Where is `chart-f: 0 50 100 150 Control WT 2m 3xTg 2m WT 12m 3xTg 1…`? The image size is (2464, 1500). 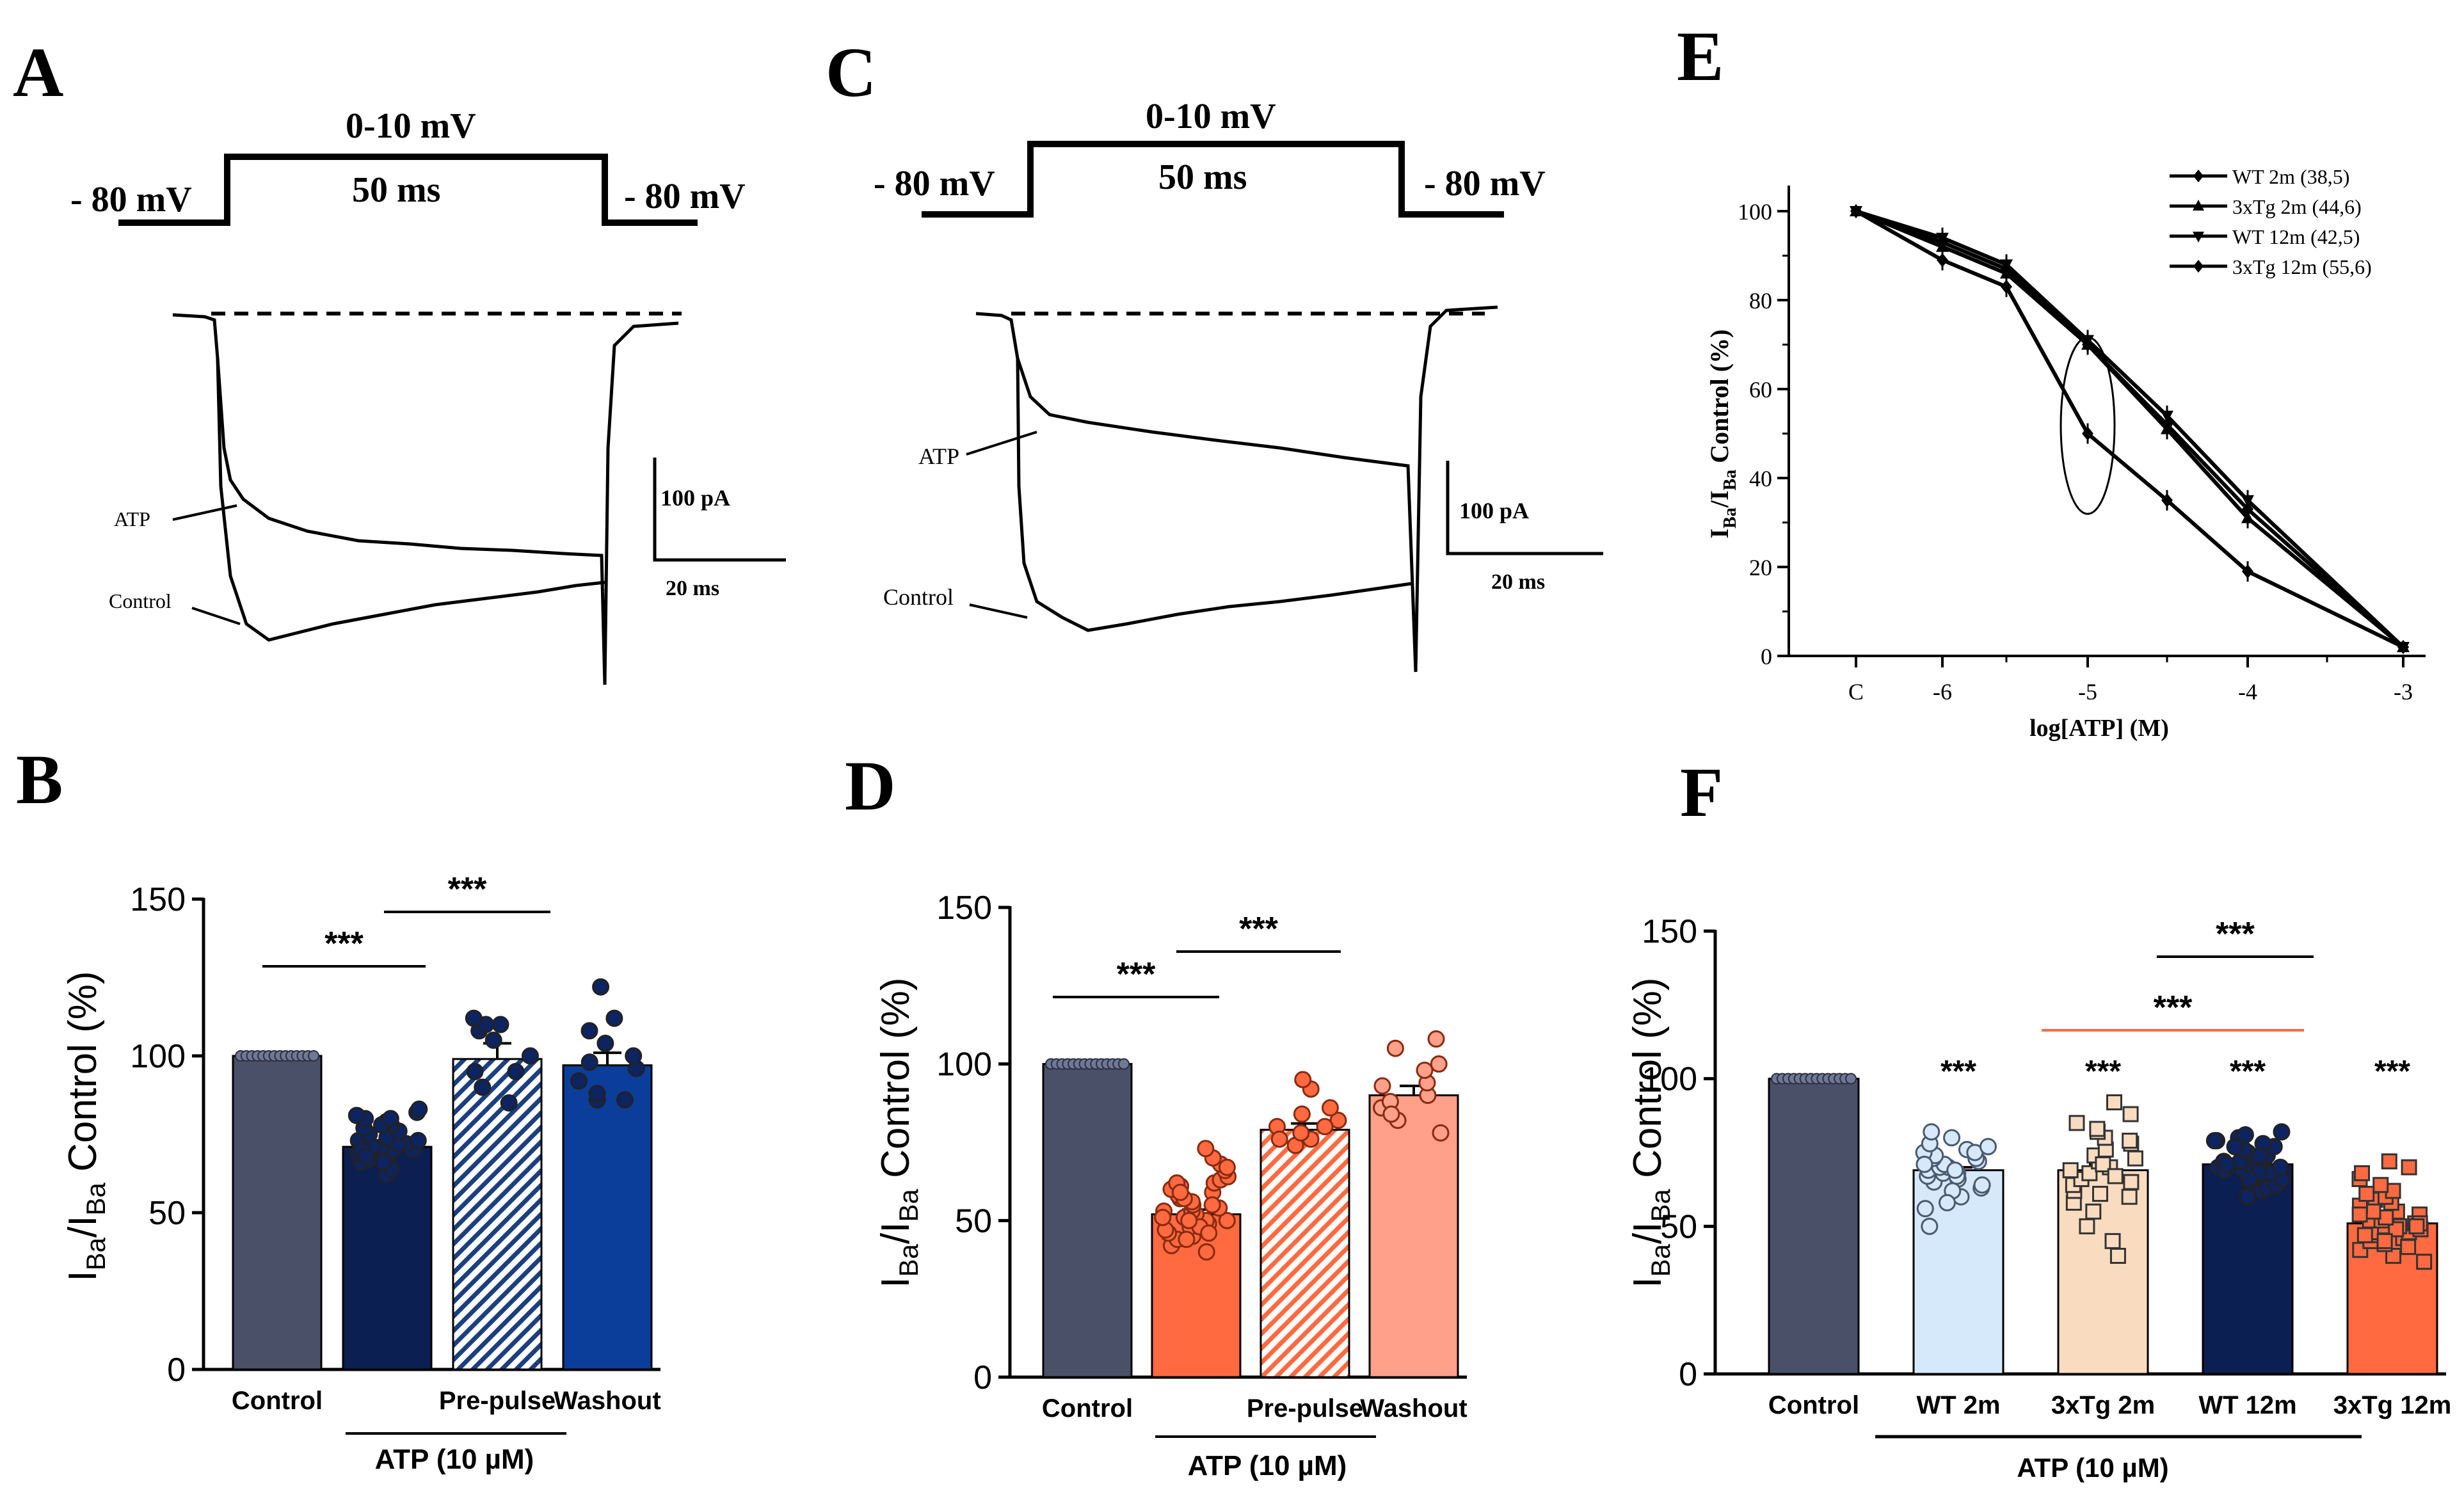
chart-f: 0 50 100 150 Control WT 2m 3xTg 2m WT 12m 3xTg 1… is located at coordinates (2038, 1198).